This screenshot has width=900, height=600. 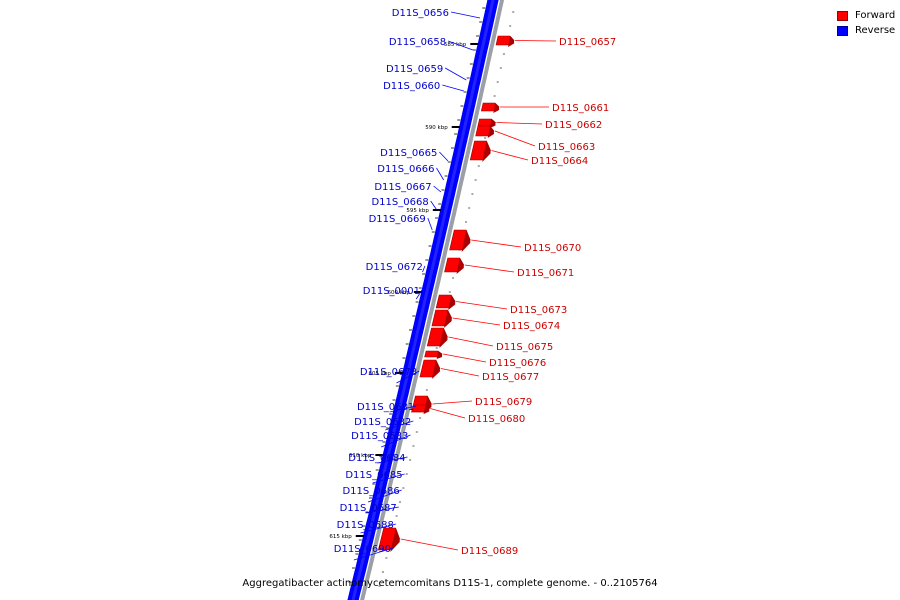 I want to click on reverse-gene-label: D11S_0686, so click(x=370, y=491).